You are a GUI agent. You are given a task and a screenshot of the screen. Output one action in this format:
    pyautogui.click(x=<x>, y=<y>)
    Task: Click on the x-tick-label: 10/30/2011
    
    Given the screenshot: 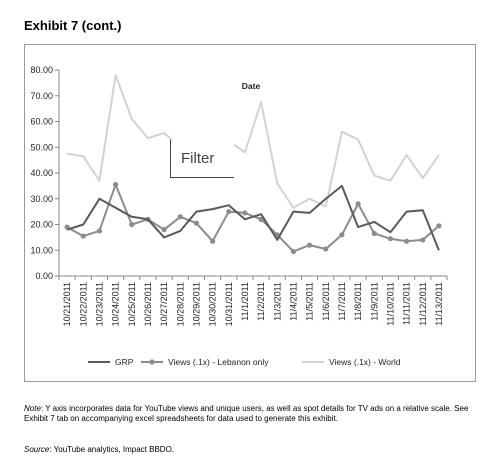 What is the action you would take?
    pyautogui.click(x=213, y=304)
    